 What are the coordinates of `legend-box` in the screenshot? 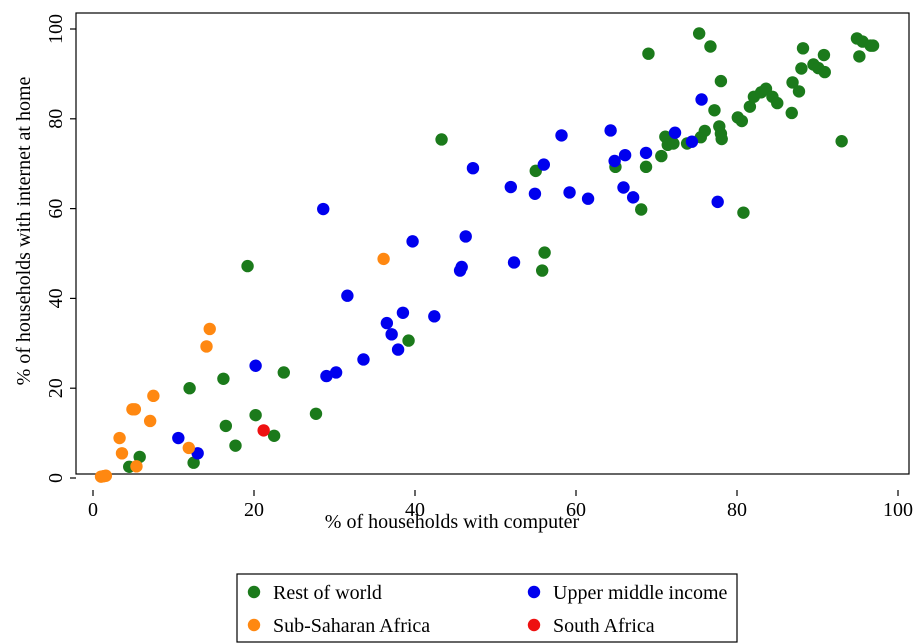 It's located at (487, 608).